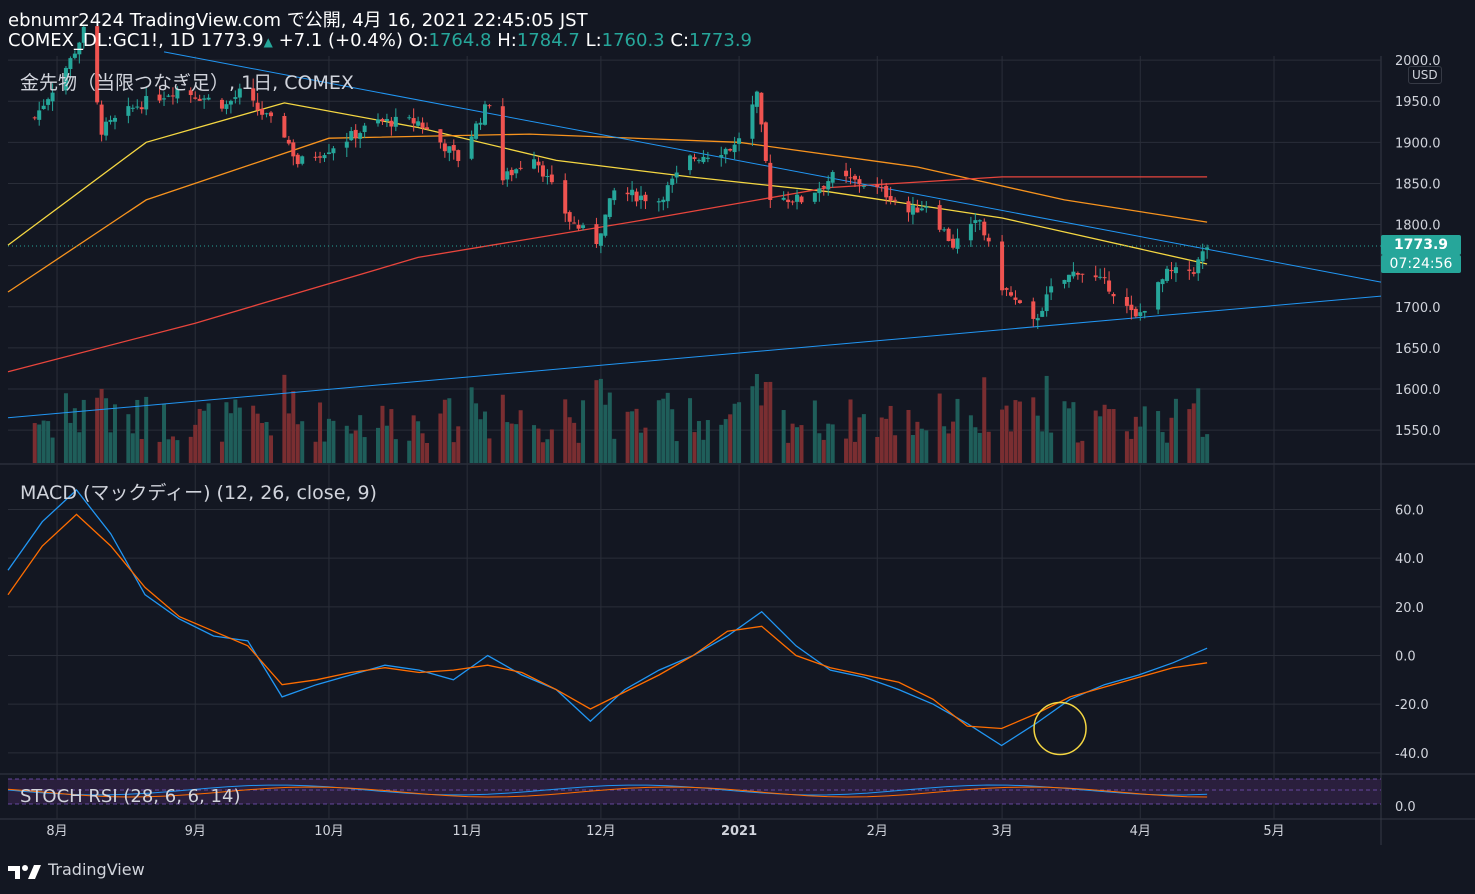 The image size is (1475, 894). Describe the element at coordinates (198, 493) in the screenshot. I see `macd-legend: MACD (マックディー) (12, 26, close, 9)` at that location.